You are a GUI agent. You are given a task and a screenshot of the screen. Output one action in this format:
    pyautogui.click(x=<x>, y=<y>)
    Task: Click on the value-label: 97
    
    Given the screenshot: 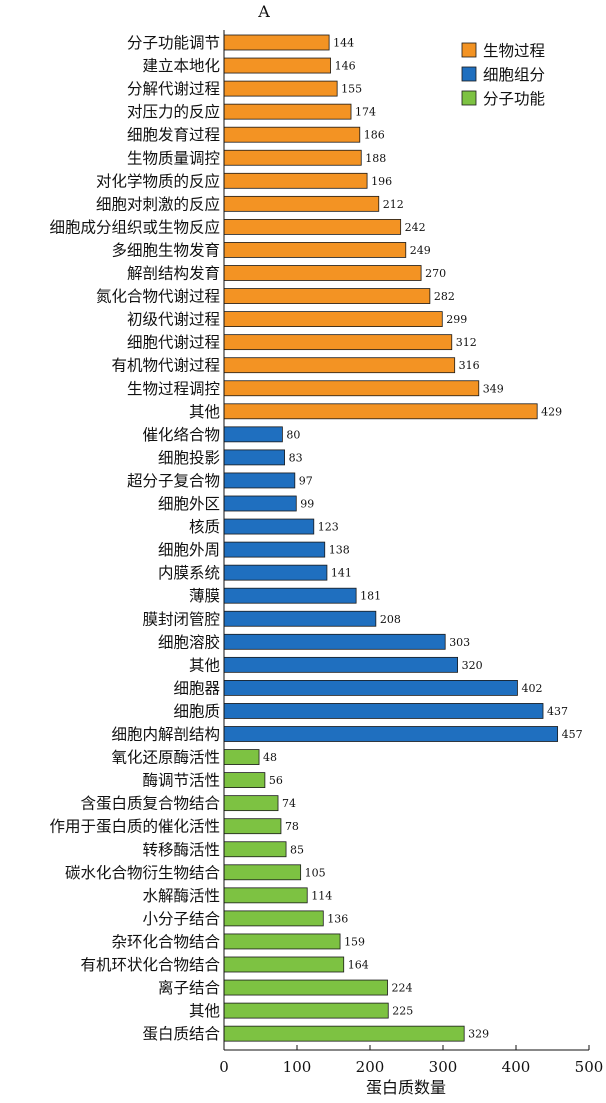 What is the action you would take?
    pyautogui.click(x=306, y=480)
    